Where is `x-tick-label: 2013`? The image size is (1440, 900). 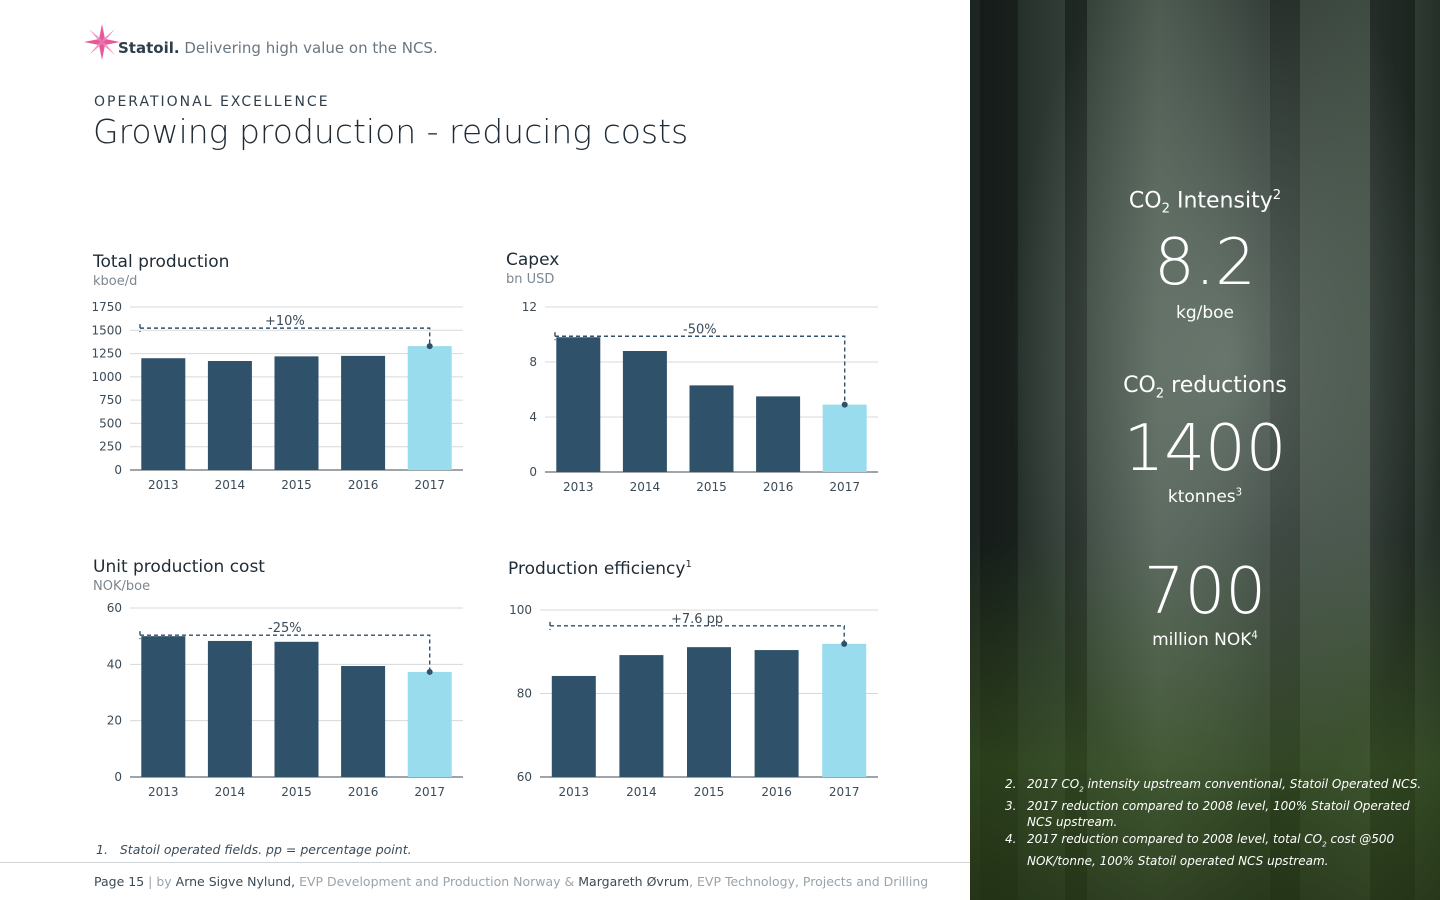 x-tick-label: 2013 is located at coordinates (163, 485).